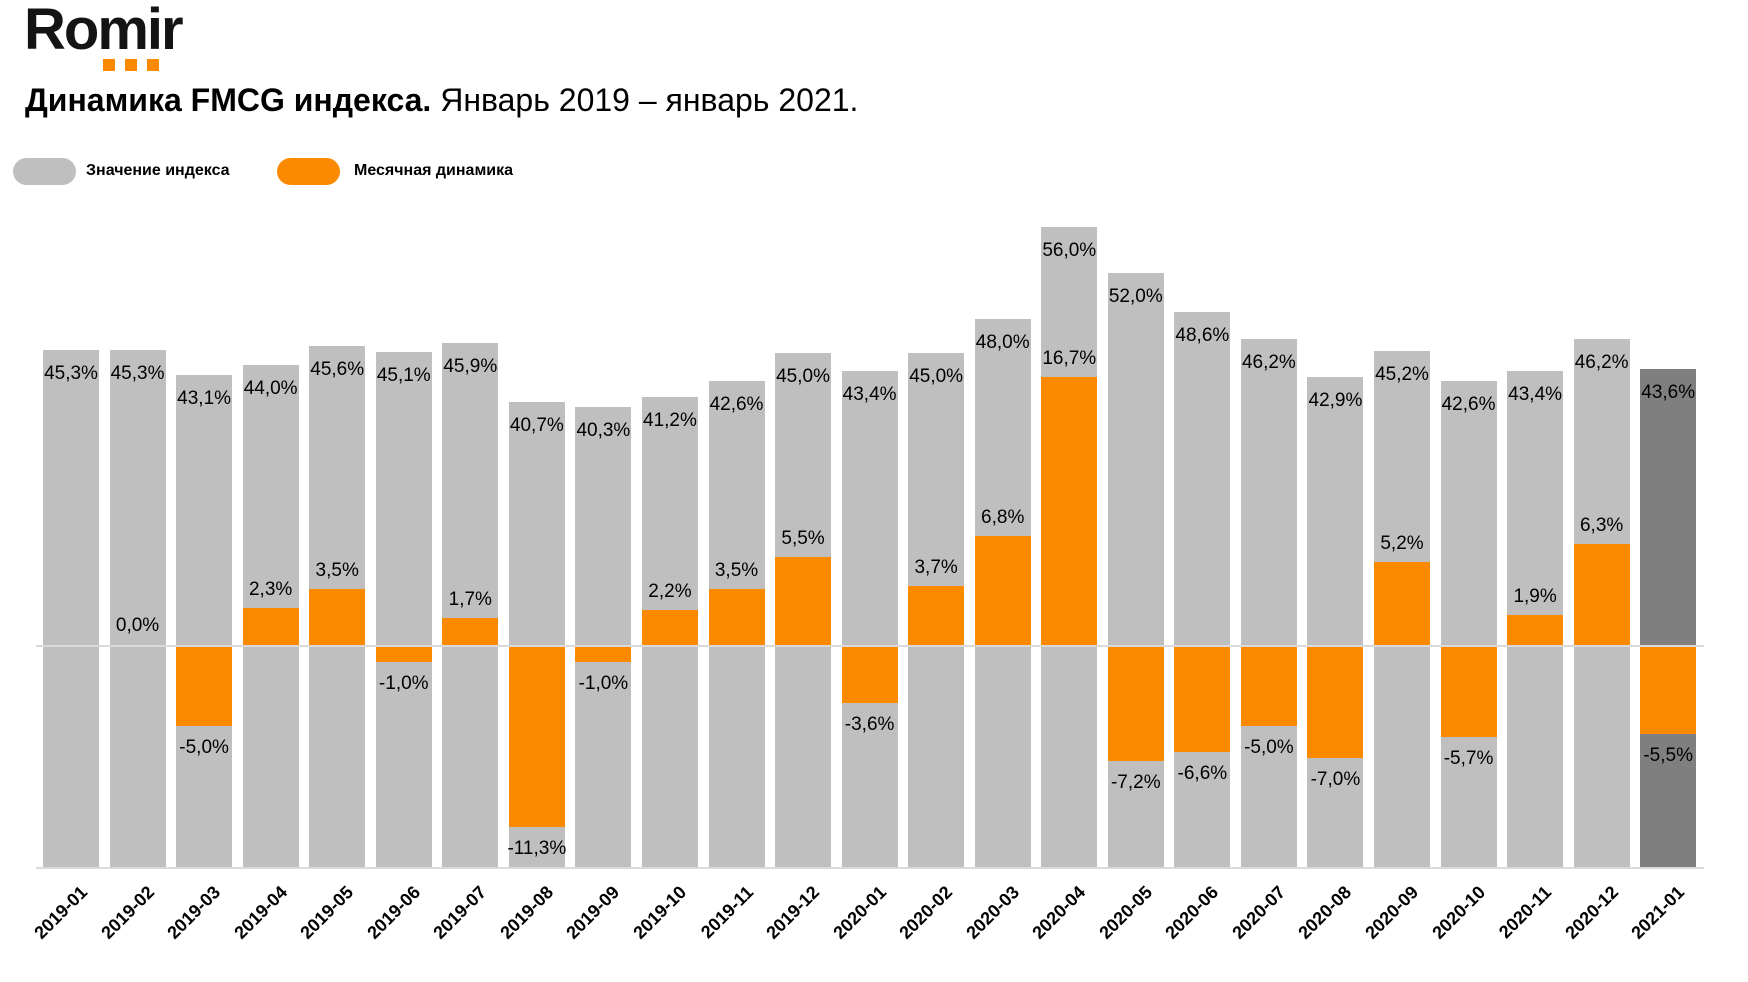  I want to click on dynamic-value-label: 1,9%, so click(1535, 596).